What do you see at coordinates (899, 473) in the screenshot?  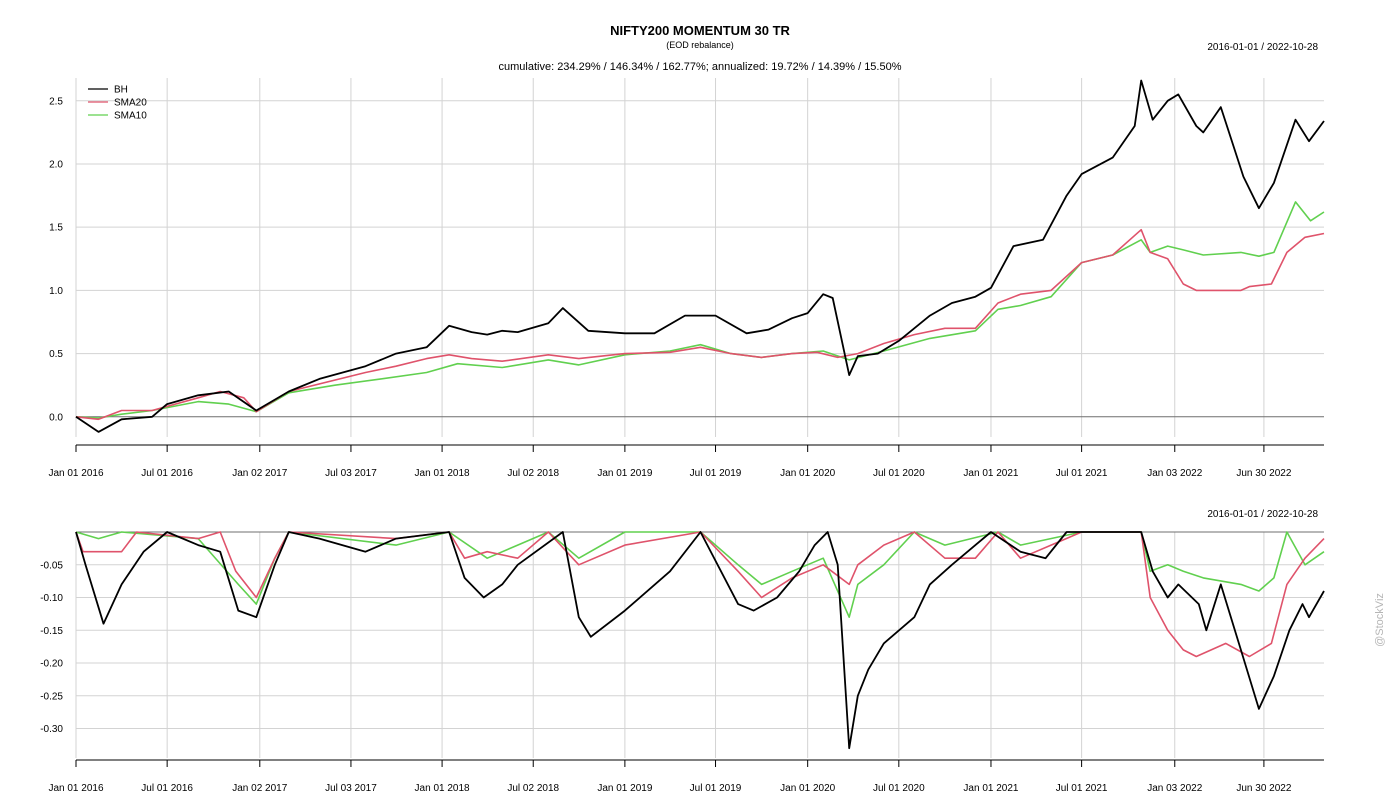 I see `top-x-tick-label: Jul 01 2020` at bounding box center [899, 473].